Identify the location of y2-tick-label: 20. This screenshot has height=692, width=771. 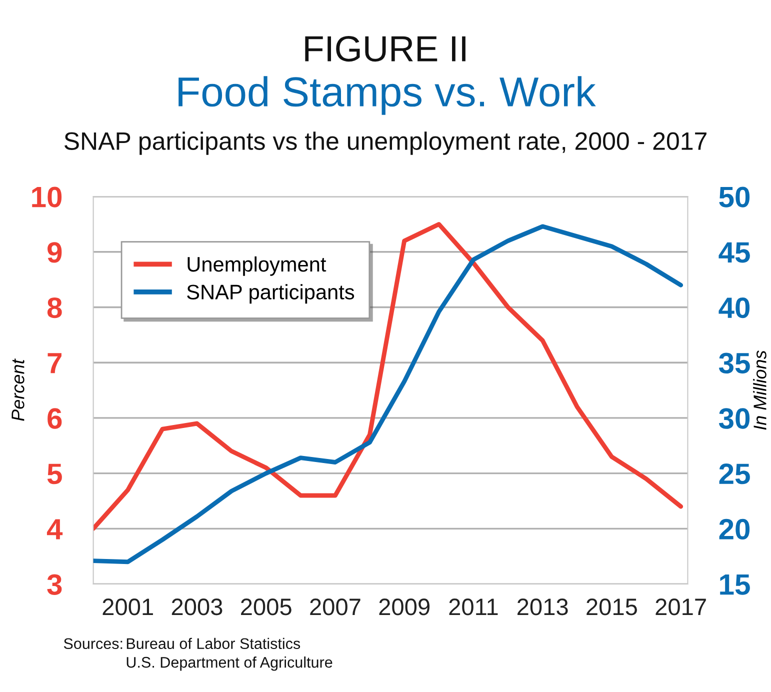
(734, 529).